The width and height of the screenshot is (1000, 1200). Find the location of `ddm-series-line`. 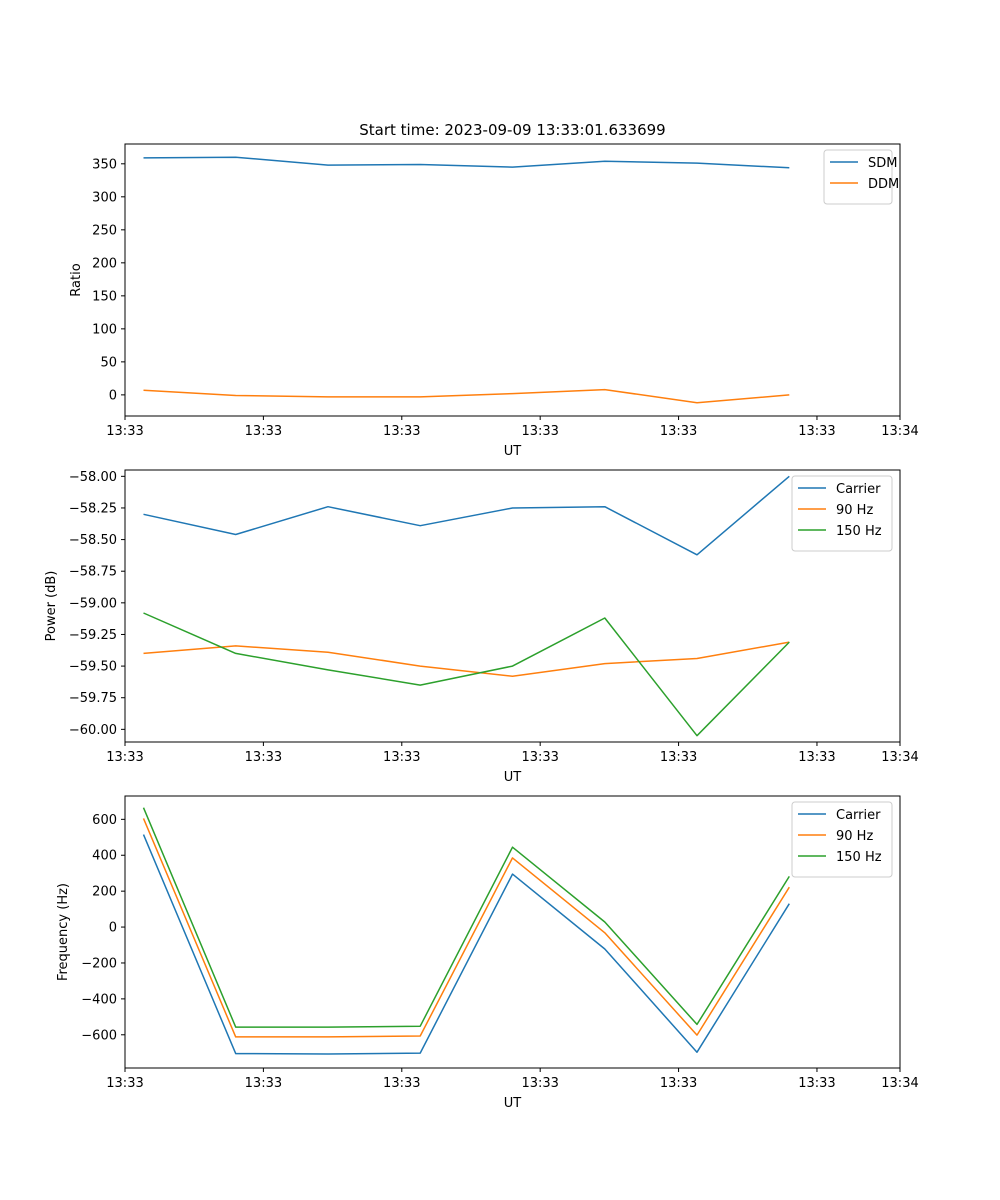

ddm-series-line is located at coordinates (466, 396).